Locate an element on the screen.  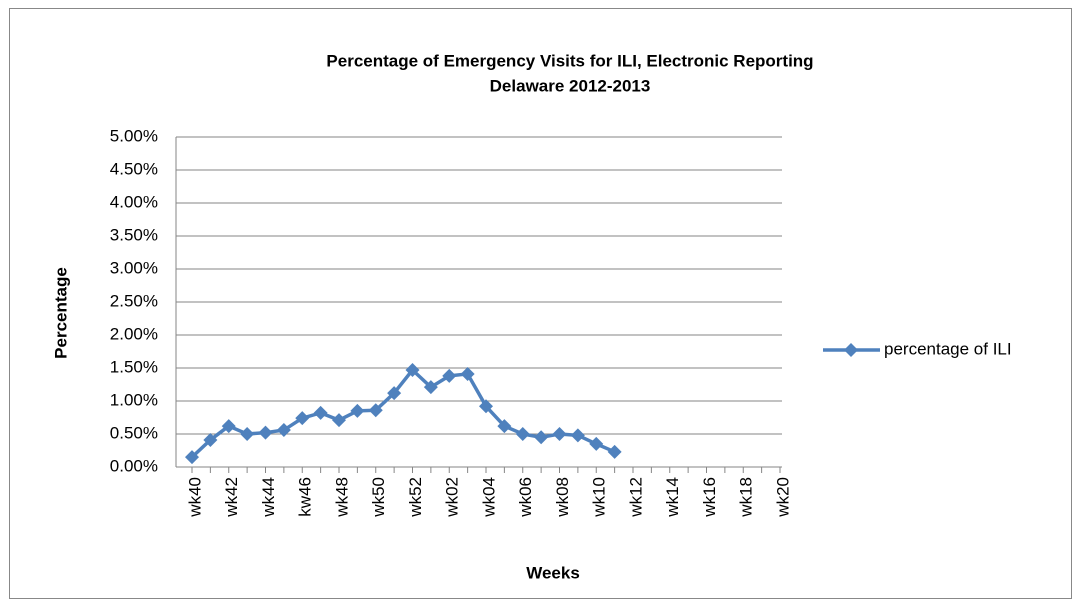
chart-title: Delaware 2012-2013 is located at coordinates (570, 85).